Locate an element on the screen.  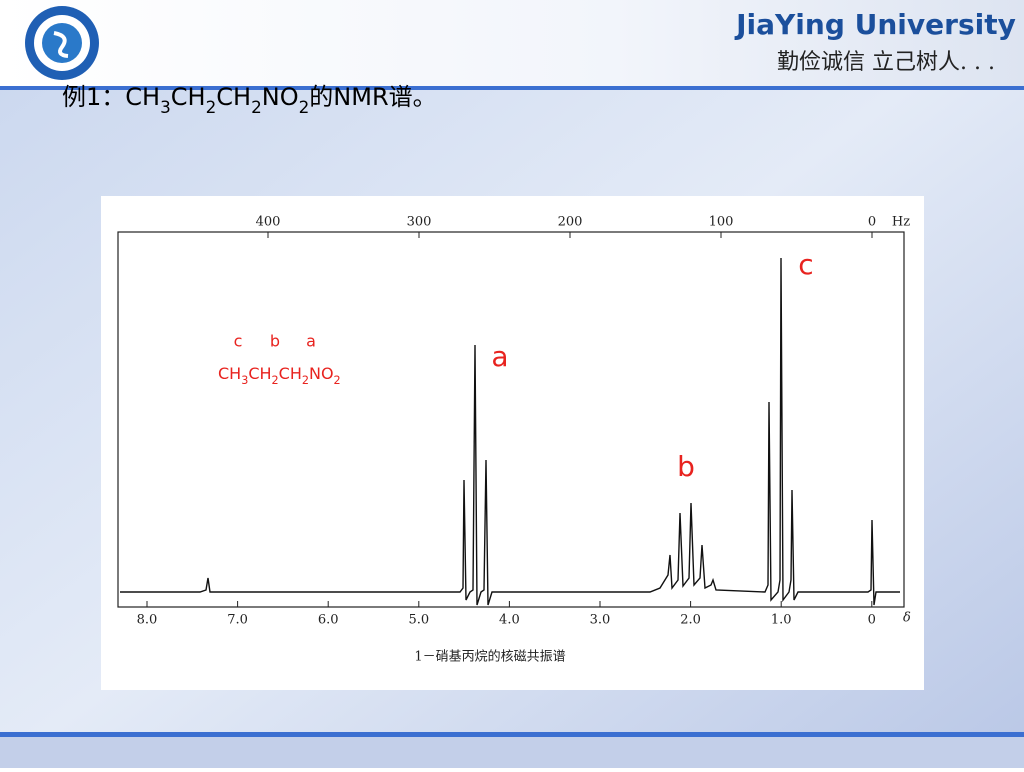
title-subscript: 3 is located at coordinates (165, 107).